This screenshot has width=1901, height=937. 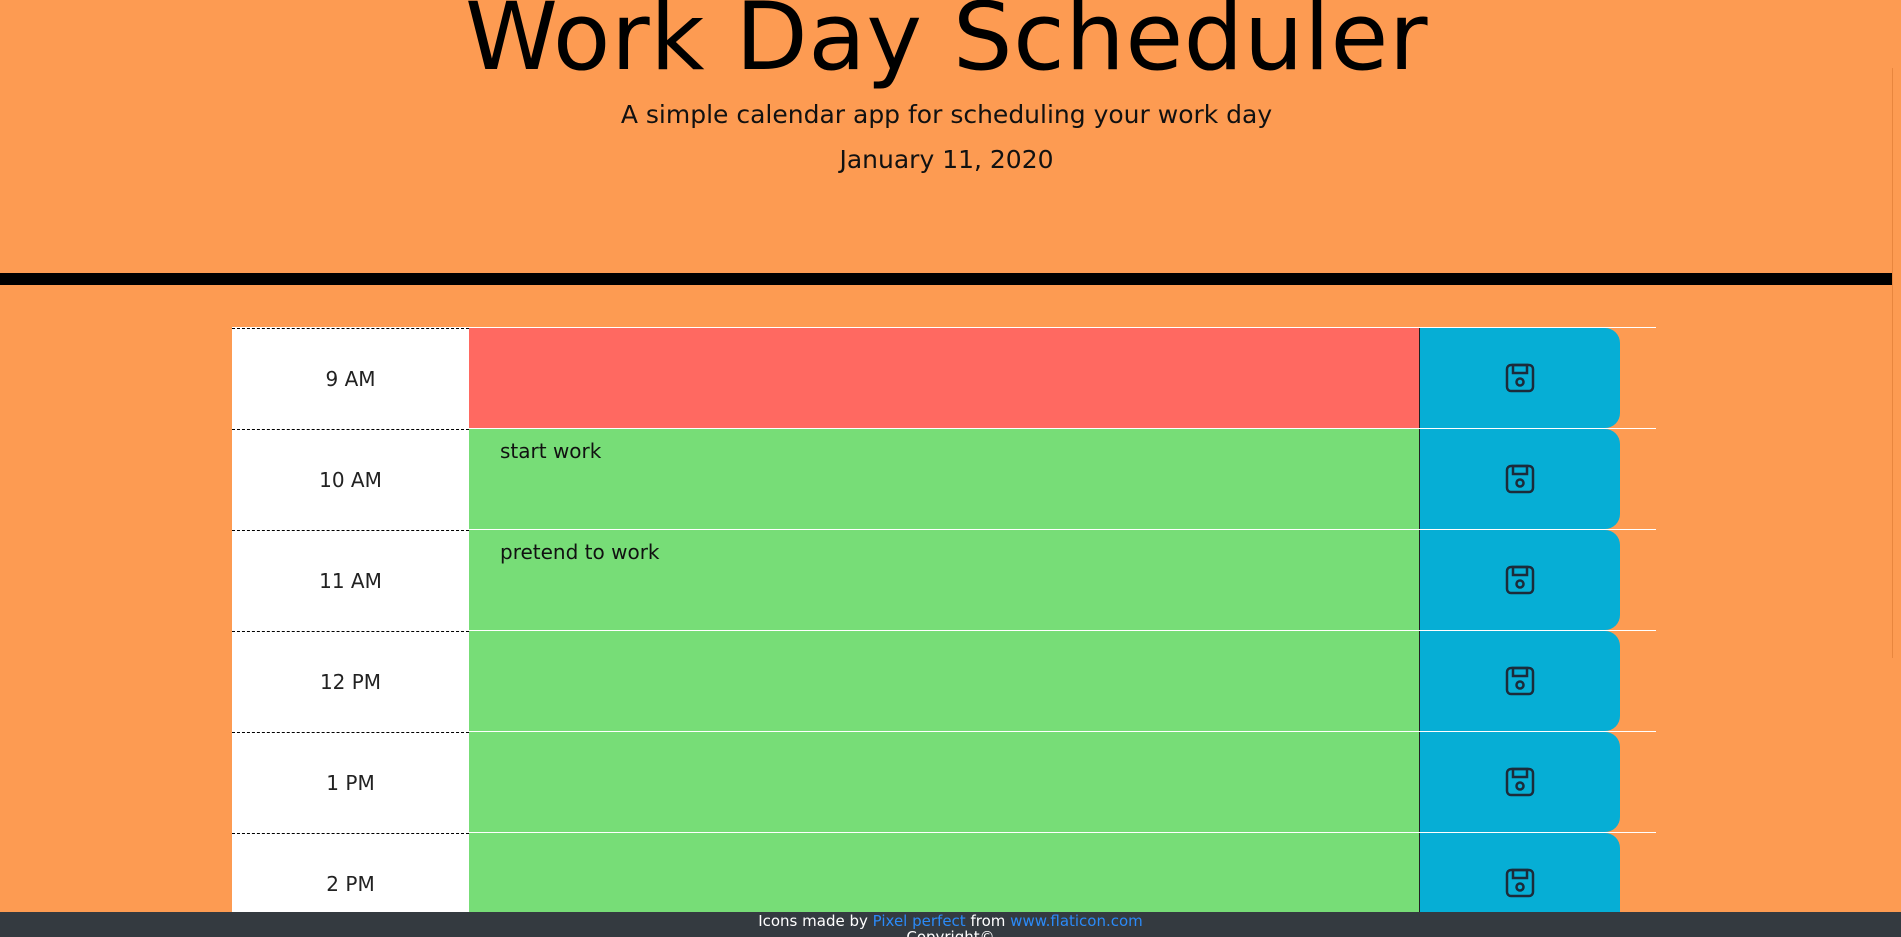 I want to click on timeblock-row: 9 AM, so click(x=944, y=377).